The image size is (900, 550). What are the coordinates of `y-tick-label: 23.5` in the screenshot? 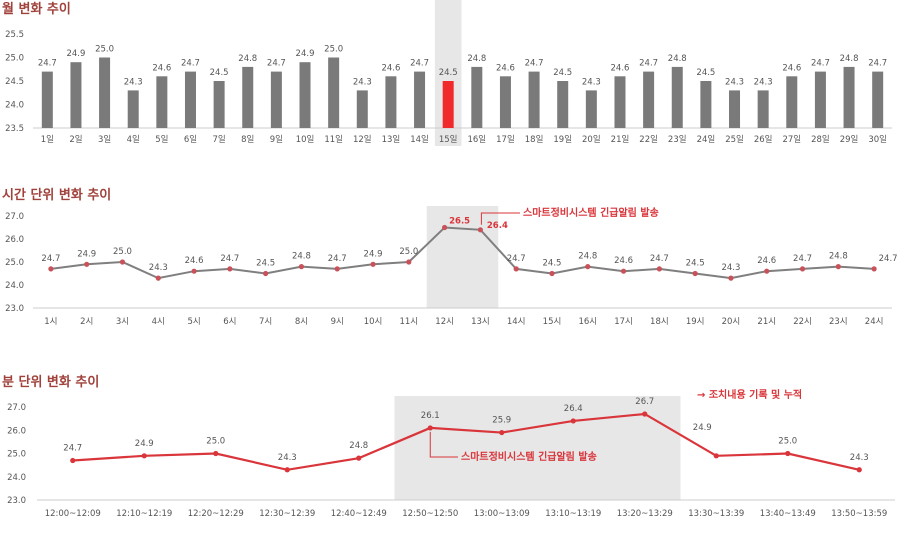 It's located at (14, 129).